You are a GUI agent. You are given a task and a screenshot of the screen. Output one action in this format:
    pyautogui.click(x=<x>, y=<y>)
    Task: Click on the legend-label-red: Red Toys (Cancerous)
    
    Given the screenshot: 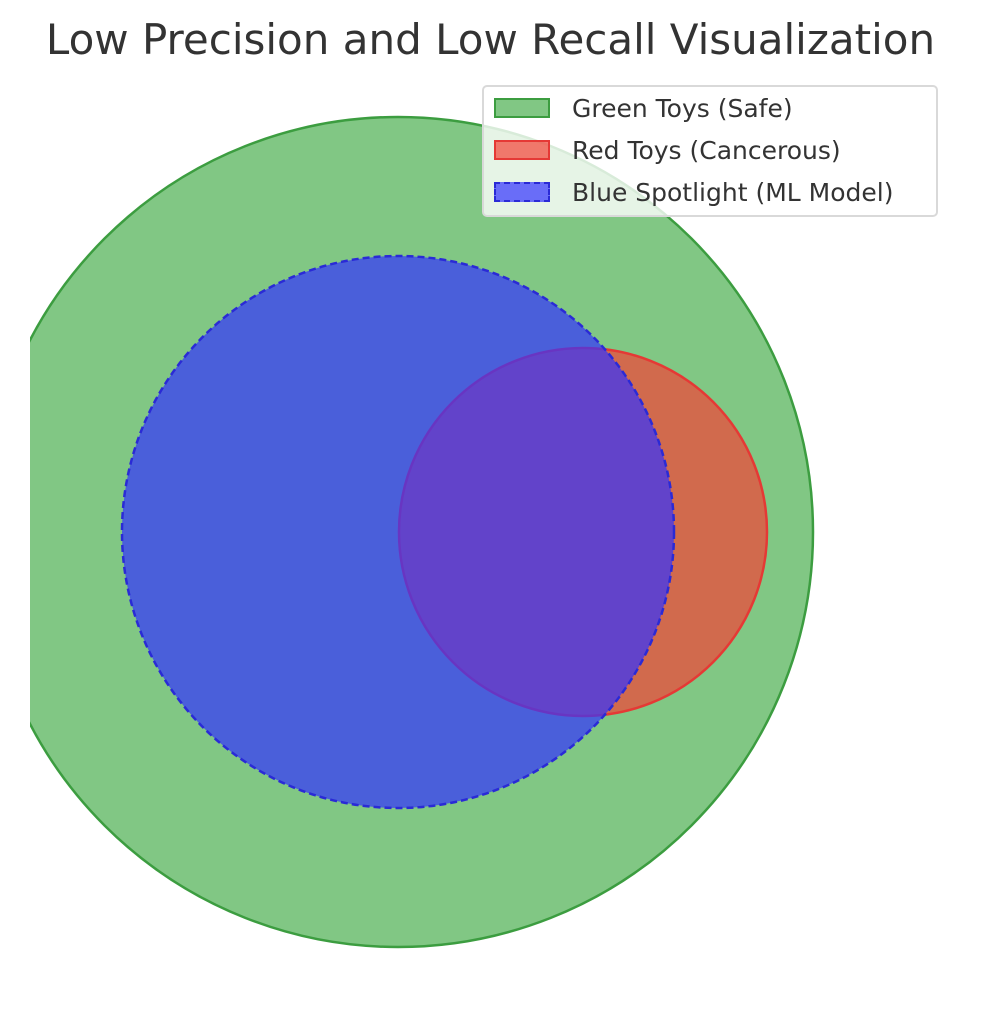 What is the action you would take?
    pyautogui.click(x=706, y=150)
    